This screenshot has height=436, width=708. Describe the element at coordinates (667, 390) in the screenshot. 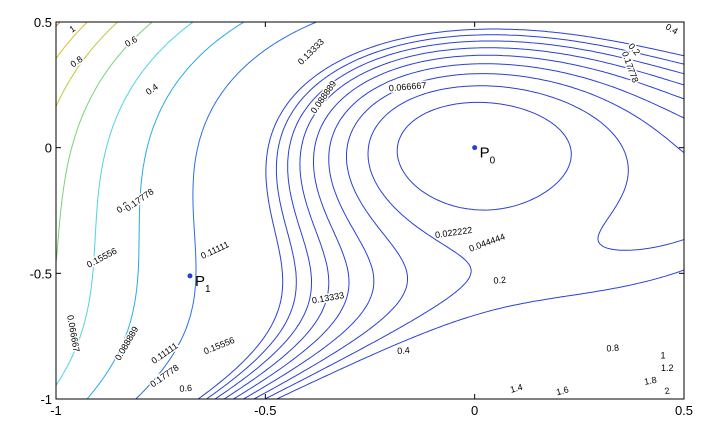

I see `contour-label: 2` at that location.